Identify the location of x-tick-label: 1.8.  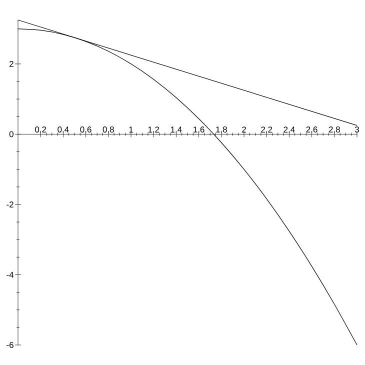
(221, 129).